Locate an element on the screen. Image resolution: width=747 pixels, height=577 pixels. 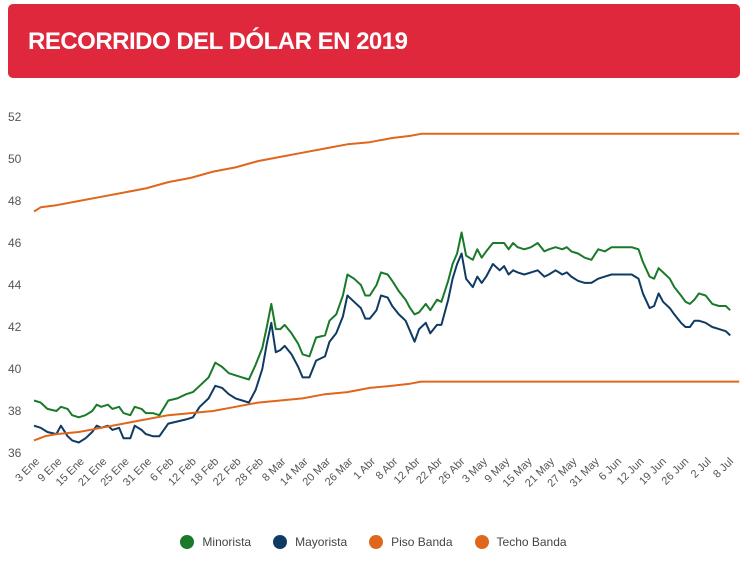
chart-title: RECORRIDO DEL DÓLAR EN 2019 is located at coordinates (218, 41).